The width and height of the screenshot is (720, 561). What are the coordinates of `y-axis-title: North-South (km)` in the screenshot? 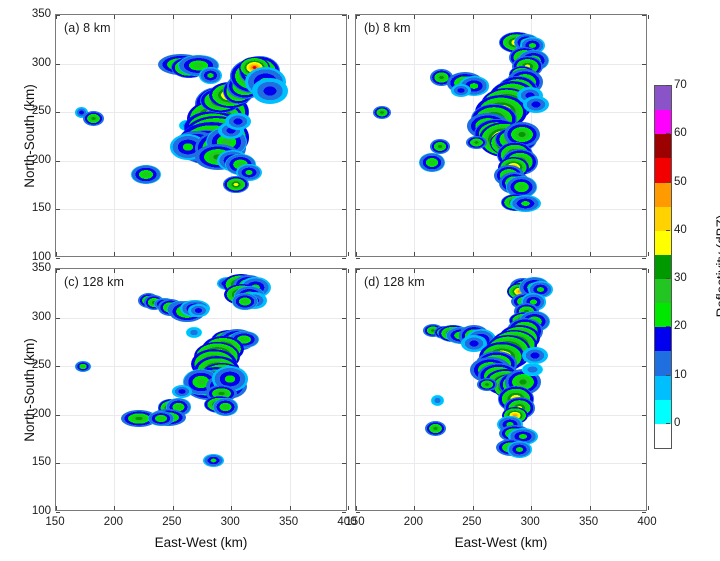 It's located at (29, 389).